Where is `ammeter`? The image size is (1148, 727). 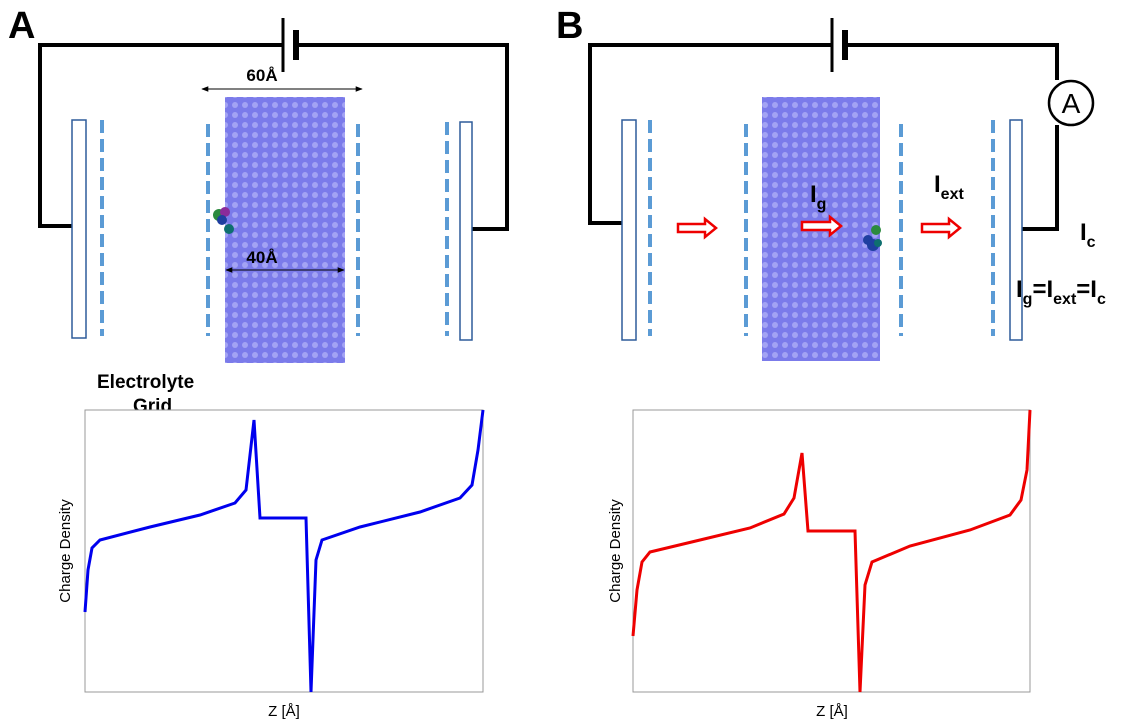 ammeter is located at coordinates (1071, 103).